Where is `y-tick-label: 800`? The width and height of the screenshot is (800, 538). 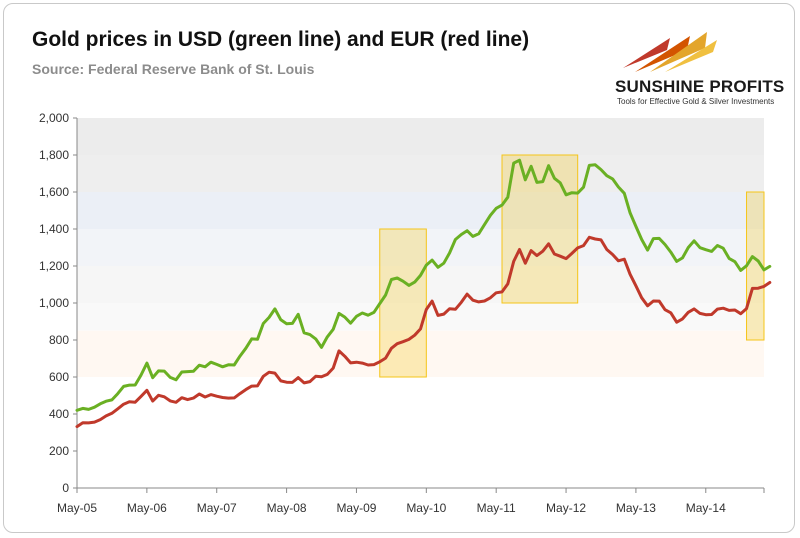 y-tick-label: 800 is located at coordinates (59, 340).